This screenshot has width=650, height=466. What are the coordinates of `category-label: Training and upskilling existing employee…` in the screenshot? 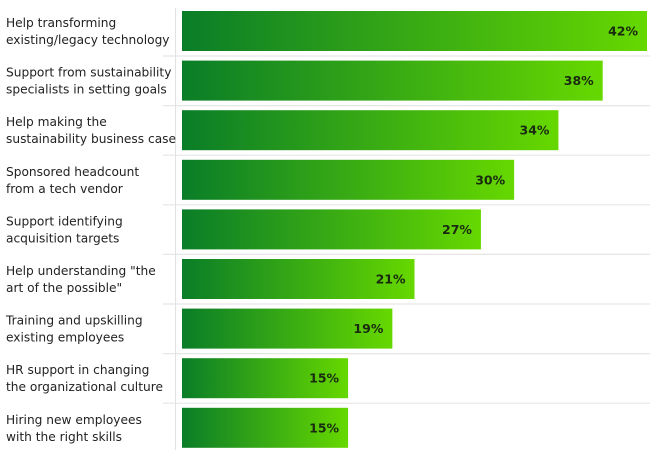 It's located at (74, 329).